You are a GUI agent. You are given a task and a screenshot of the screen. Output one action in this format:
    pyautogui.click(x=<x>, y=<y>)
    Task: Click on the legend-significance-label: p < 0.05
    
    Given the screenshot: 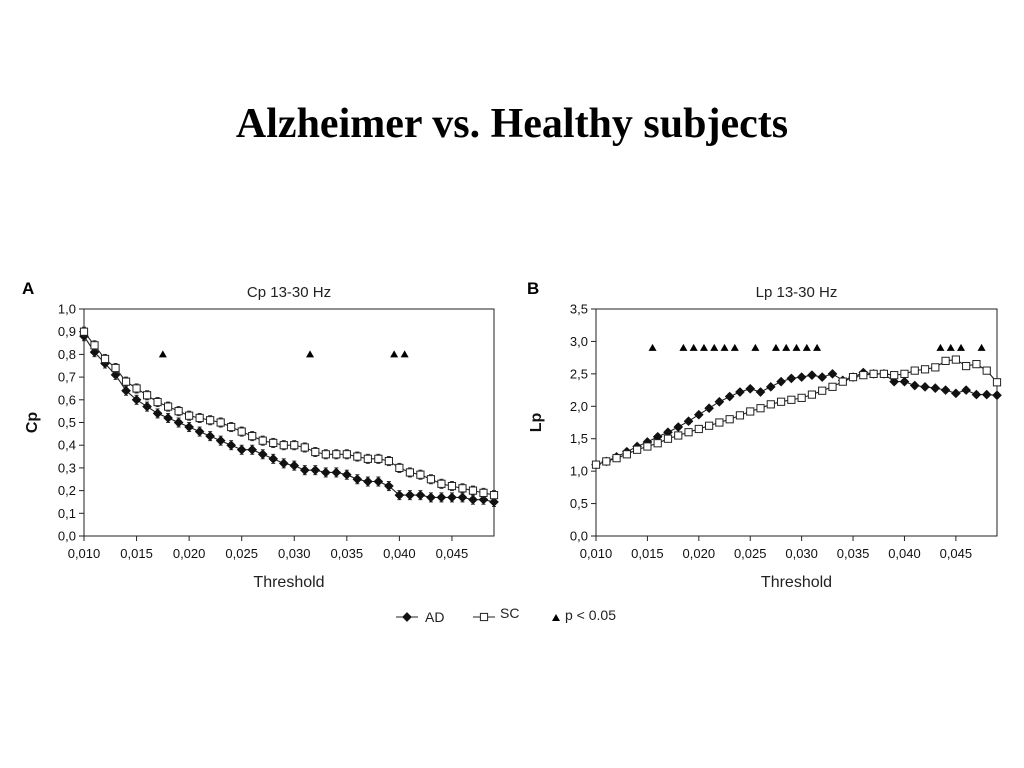 What is the action you would take?
    pyautogui.click(x=590, y=615)
    